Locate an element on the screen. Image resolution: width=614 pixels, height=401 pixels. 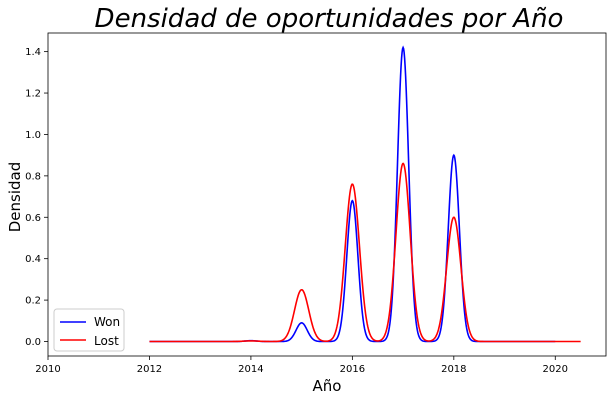
x-tick-label: 2014 is located at coordinates (250, 369).